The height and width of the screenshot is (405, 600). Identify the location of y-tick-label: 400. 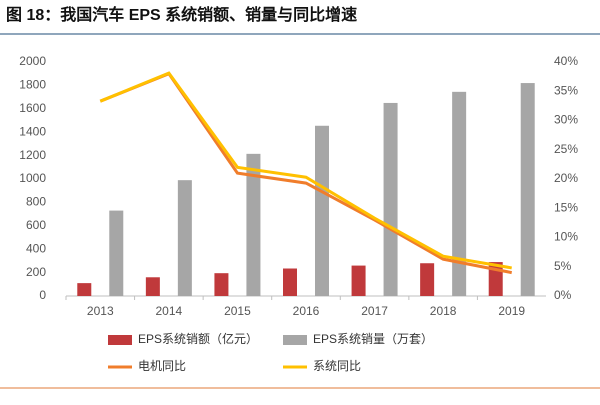
(36, 248).